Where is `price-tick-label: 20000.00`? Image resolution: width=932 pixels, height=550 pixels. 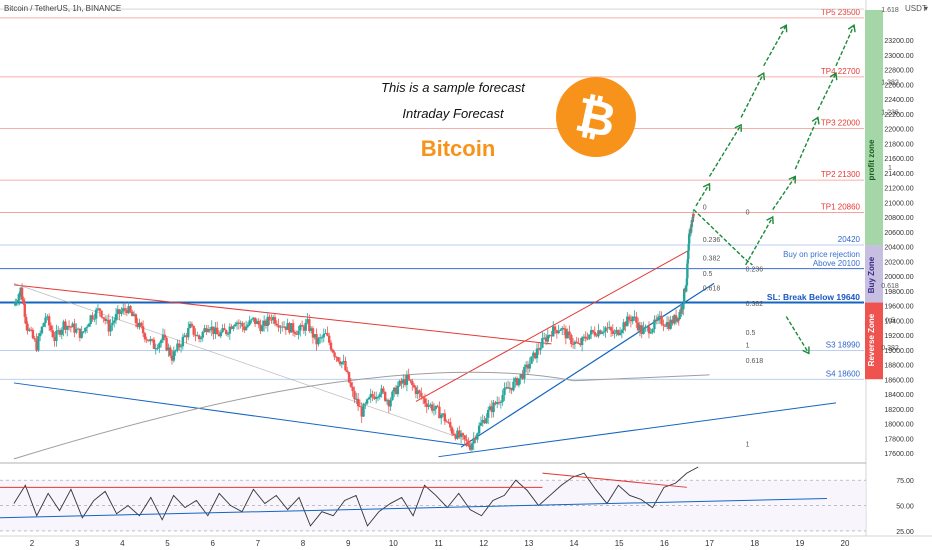
price-tick-label: 20000.00 is located at coordinates (898, 277).